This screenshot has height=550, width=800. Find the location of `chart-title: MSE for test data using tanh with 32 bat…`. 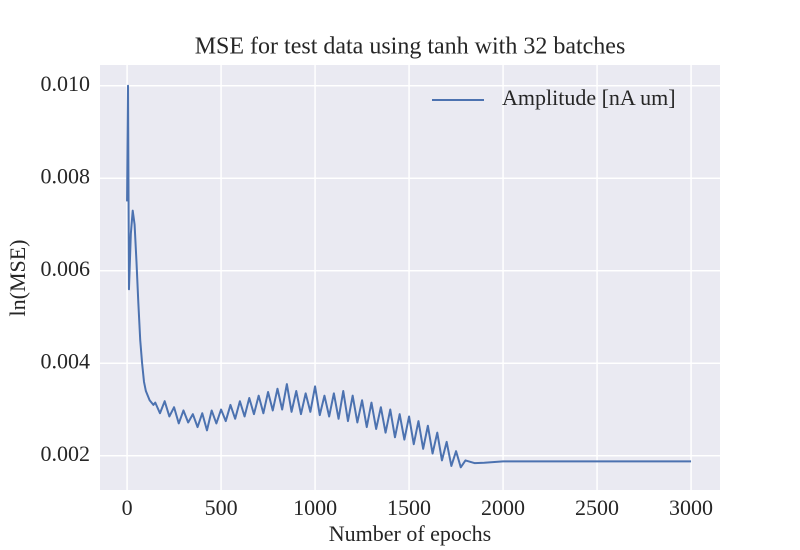

chart-title: MSE for test data using tanh with 32 bat… is located at coordinates (410, 47).